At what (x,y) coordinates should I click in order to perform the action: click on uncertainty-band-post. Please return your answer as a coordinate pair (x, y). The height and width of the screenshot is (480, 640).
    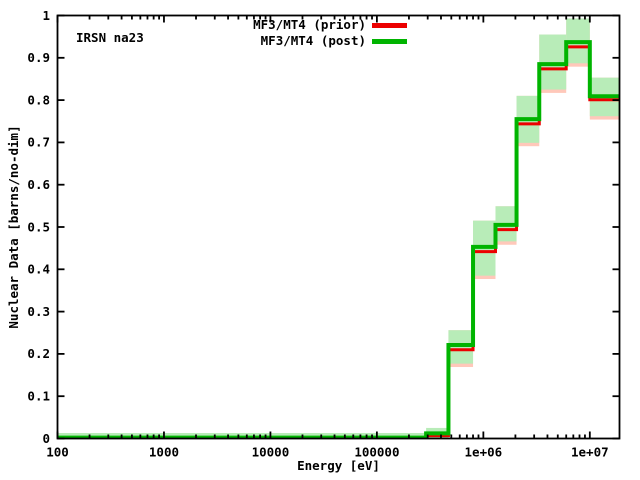
    Looking at the image, I should click on (553, 62).